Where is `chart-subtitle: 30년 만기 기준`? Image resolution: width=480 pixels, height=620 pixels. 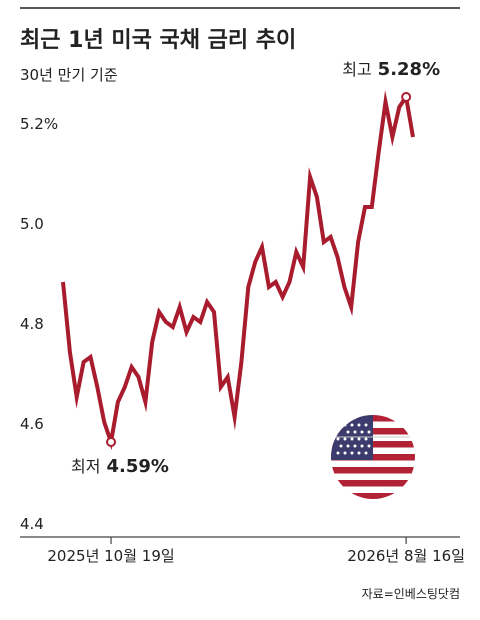 chart-subtitle: 30년 만기 기준 is located at coordinates (69, 75).